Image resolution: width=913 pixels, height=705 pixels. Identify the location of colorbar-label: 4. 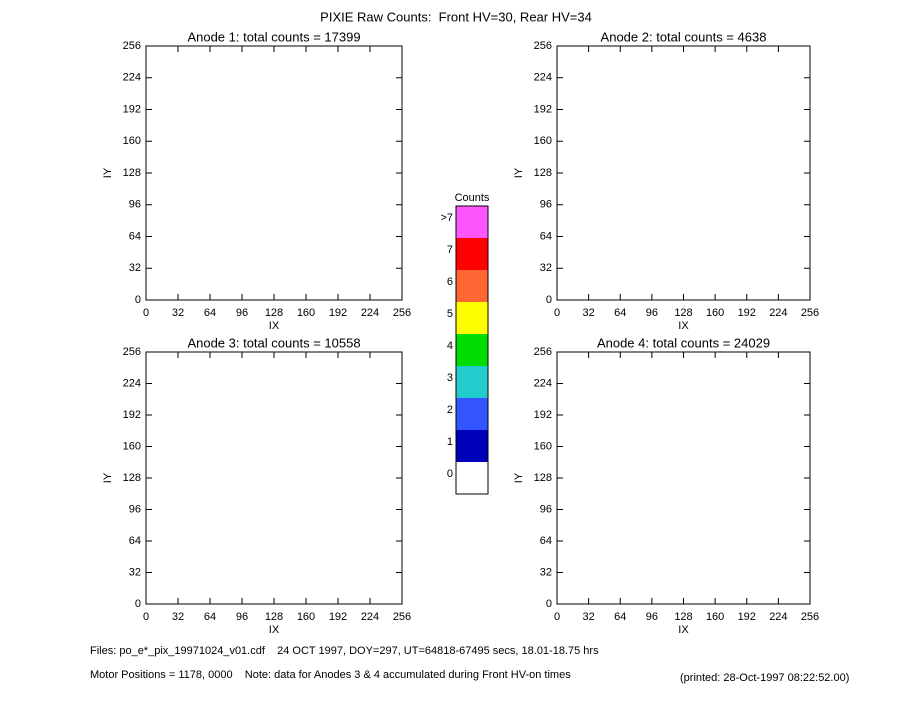
(450, 346).